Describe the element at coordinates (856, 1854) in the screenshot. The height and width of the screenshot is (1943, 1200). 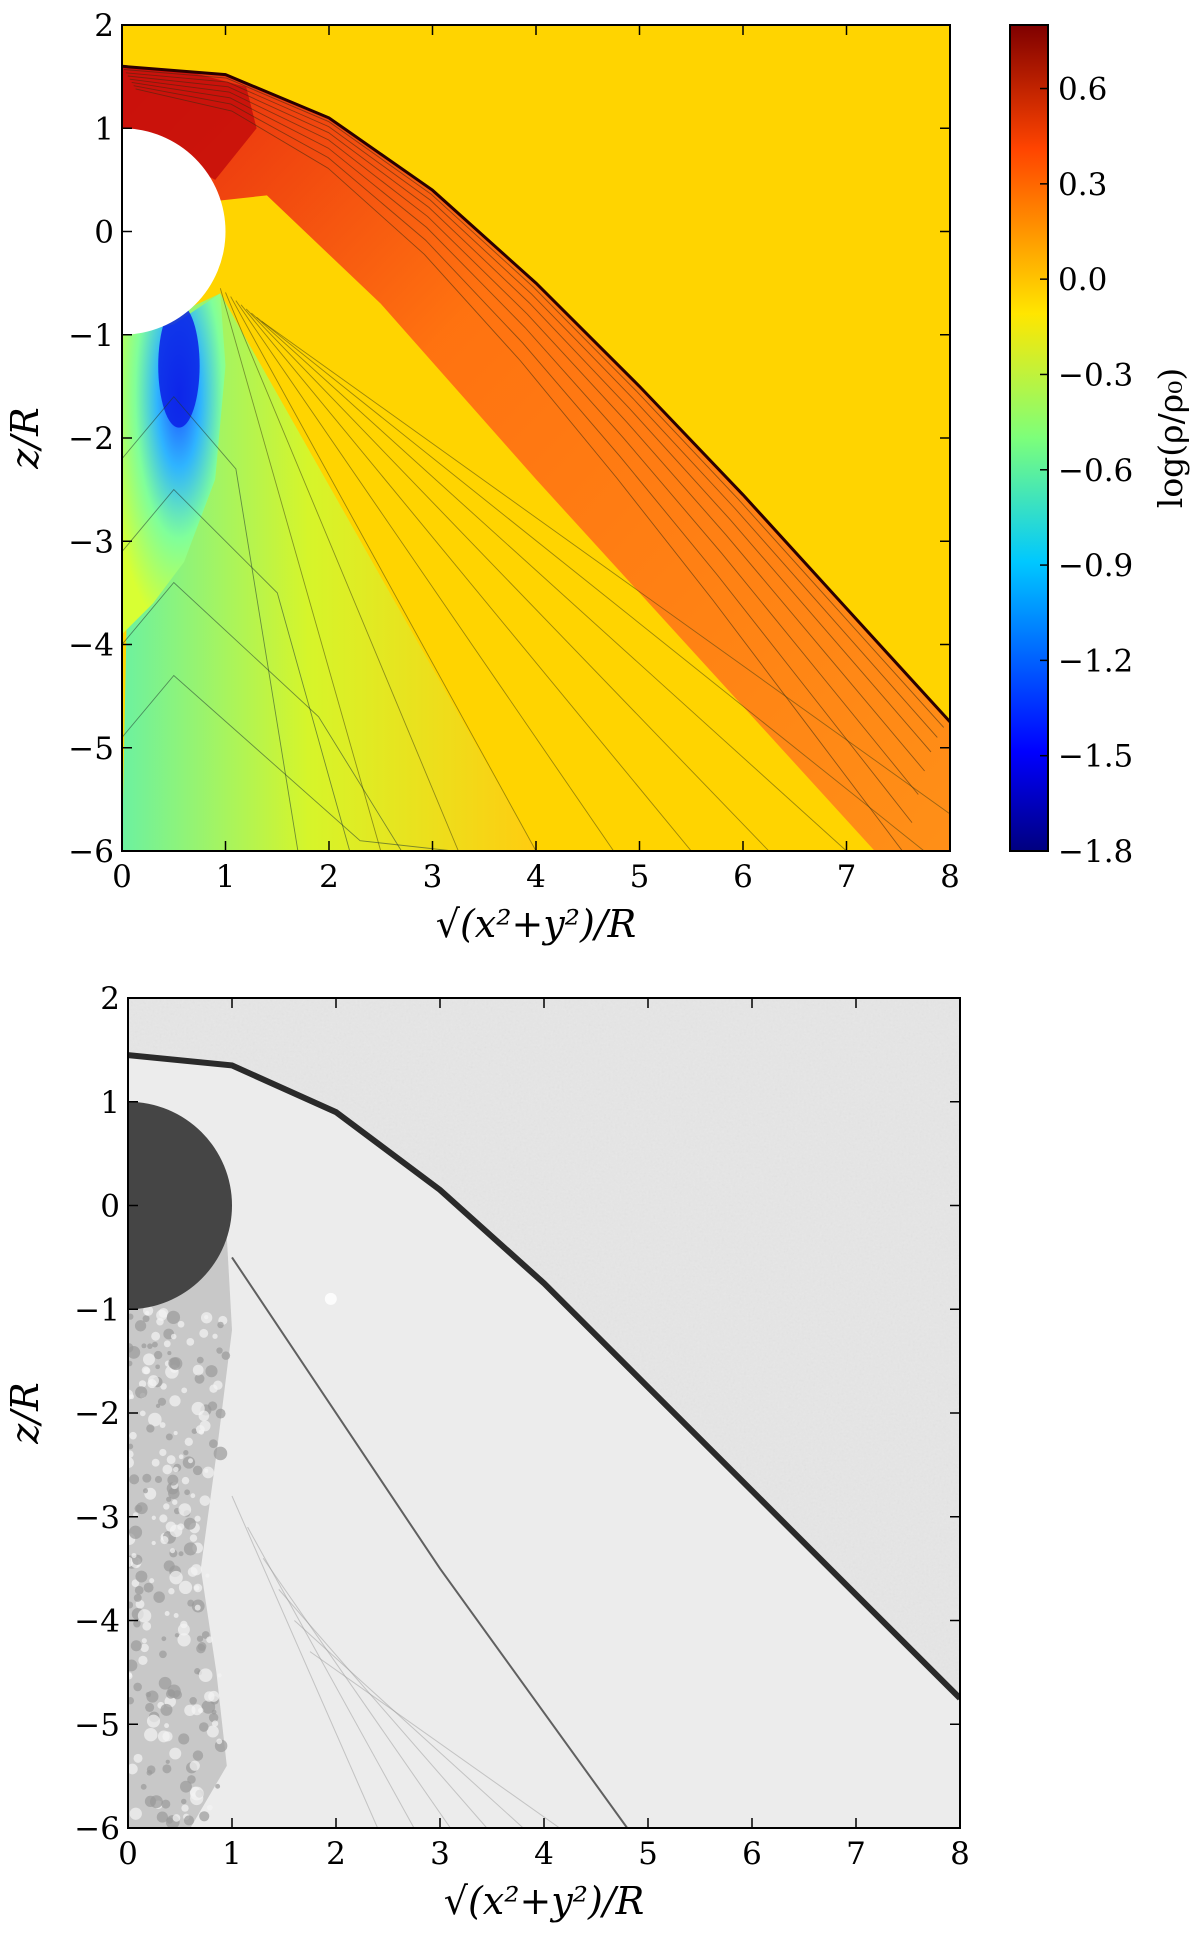
I see `x-tick-label: 7` at that location.